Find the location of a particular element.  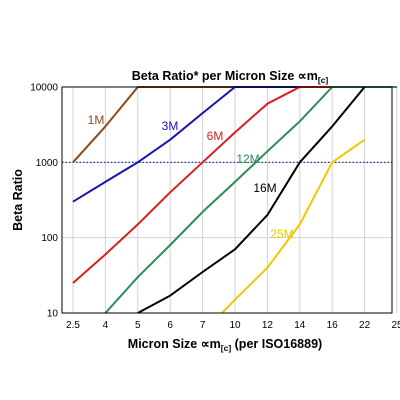

x-tick-label: 22 is located at coordinates (365, 325).